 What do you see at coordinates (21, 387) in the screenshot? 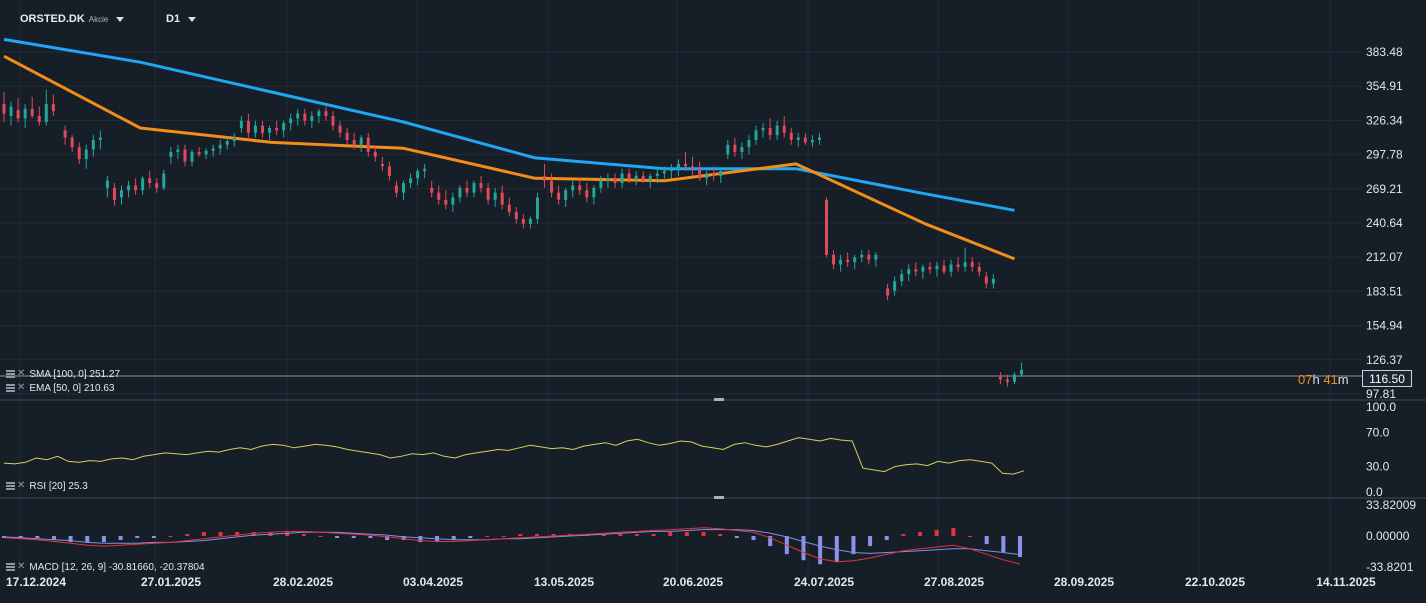
I see `ema-close-icon: ✕` at bounding box center [21, 387].